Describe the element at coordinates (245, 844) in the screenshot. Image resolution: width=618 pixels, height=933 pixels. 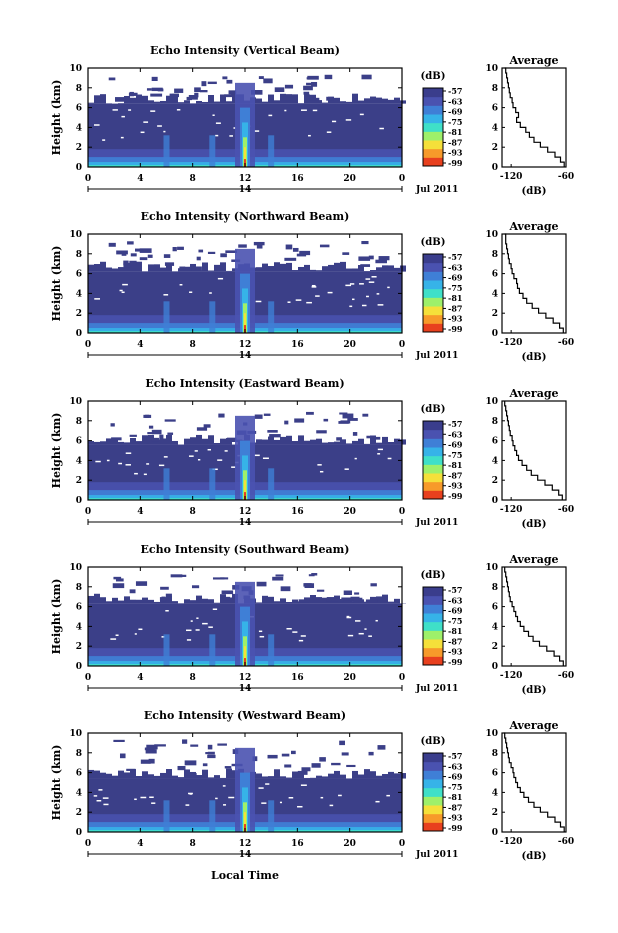
I see `x-tick-label: 12` at that location.